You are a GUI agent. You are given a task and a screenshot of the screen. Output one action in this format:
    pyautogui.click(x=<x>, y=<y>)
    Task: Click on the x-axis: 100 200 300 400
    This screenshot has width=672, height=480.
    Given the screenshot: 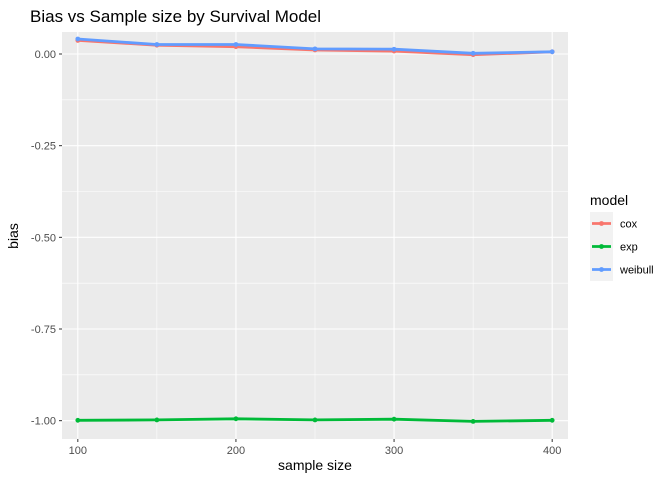 What is the action you would take?
    pyautogui.click(x=315, y=448)
    